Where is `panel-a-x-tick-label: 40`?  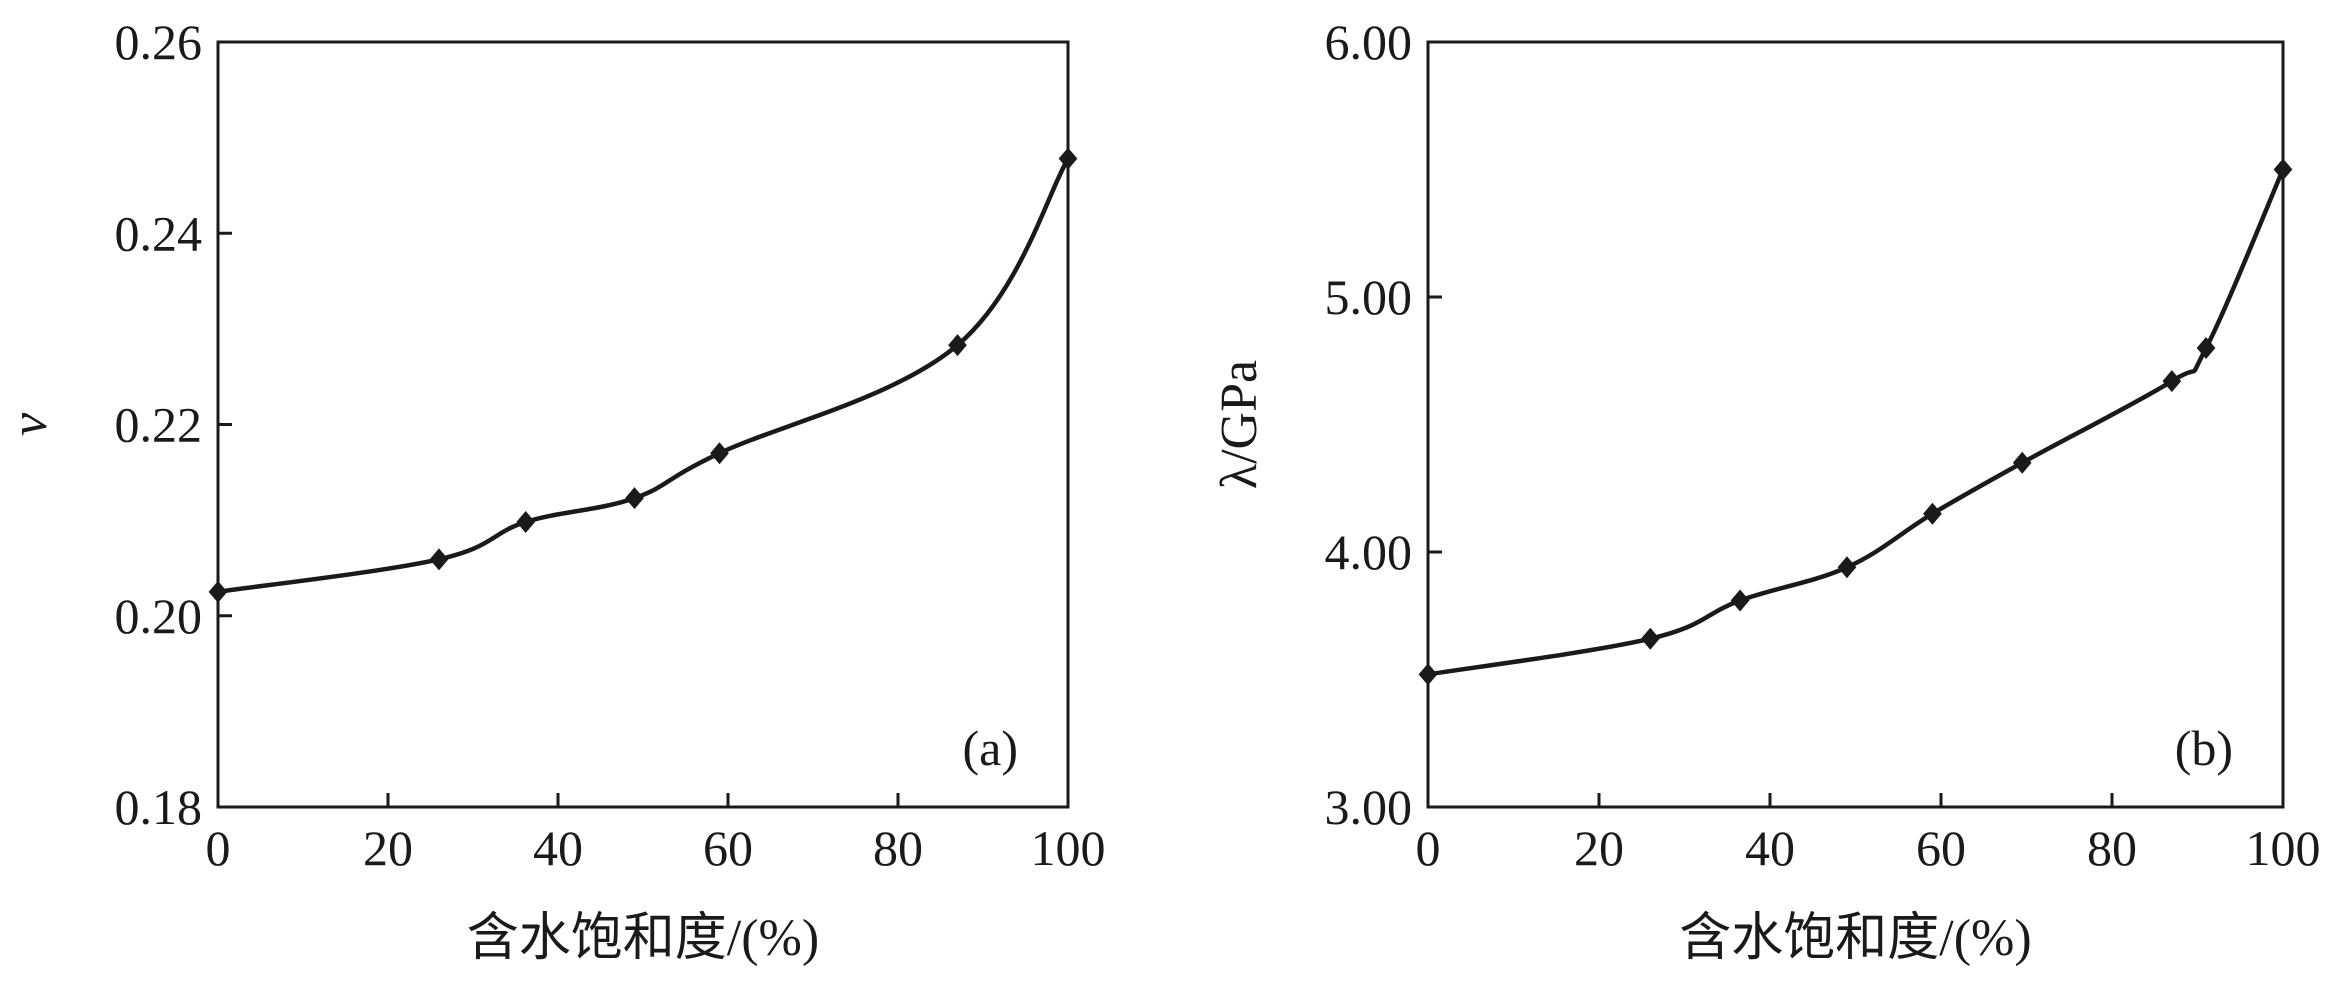 panel-a-x-tick-label: 40 is located at coordinates (558, 848).